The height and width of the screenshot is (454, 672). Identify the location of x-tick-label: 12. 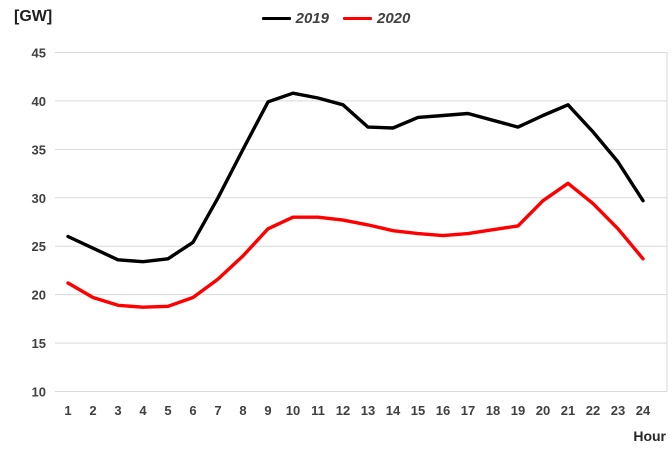
(343, 410).